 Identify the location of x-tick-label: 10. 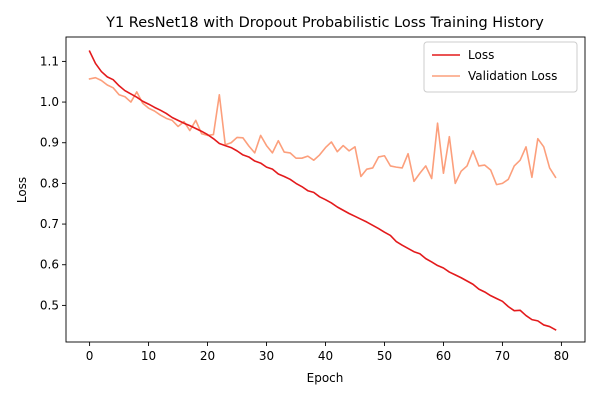
(148, 356).